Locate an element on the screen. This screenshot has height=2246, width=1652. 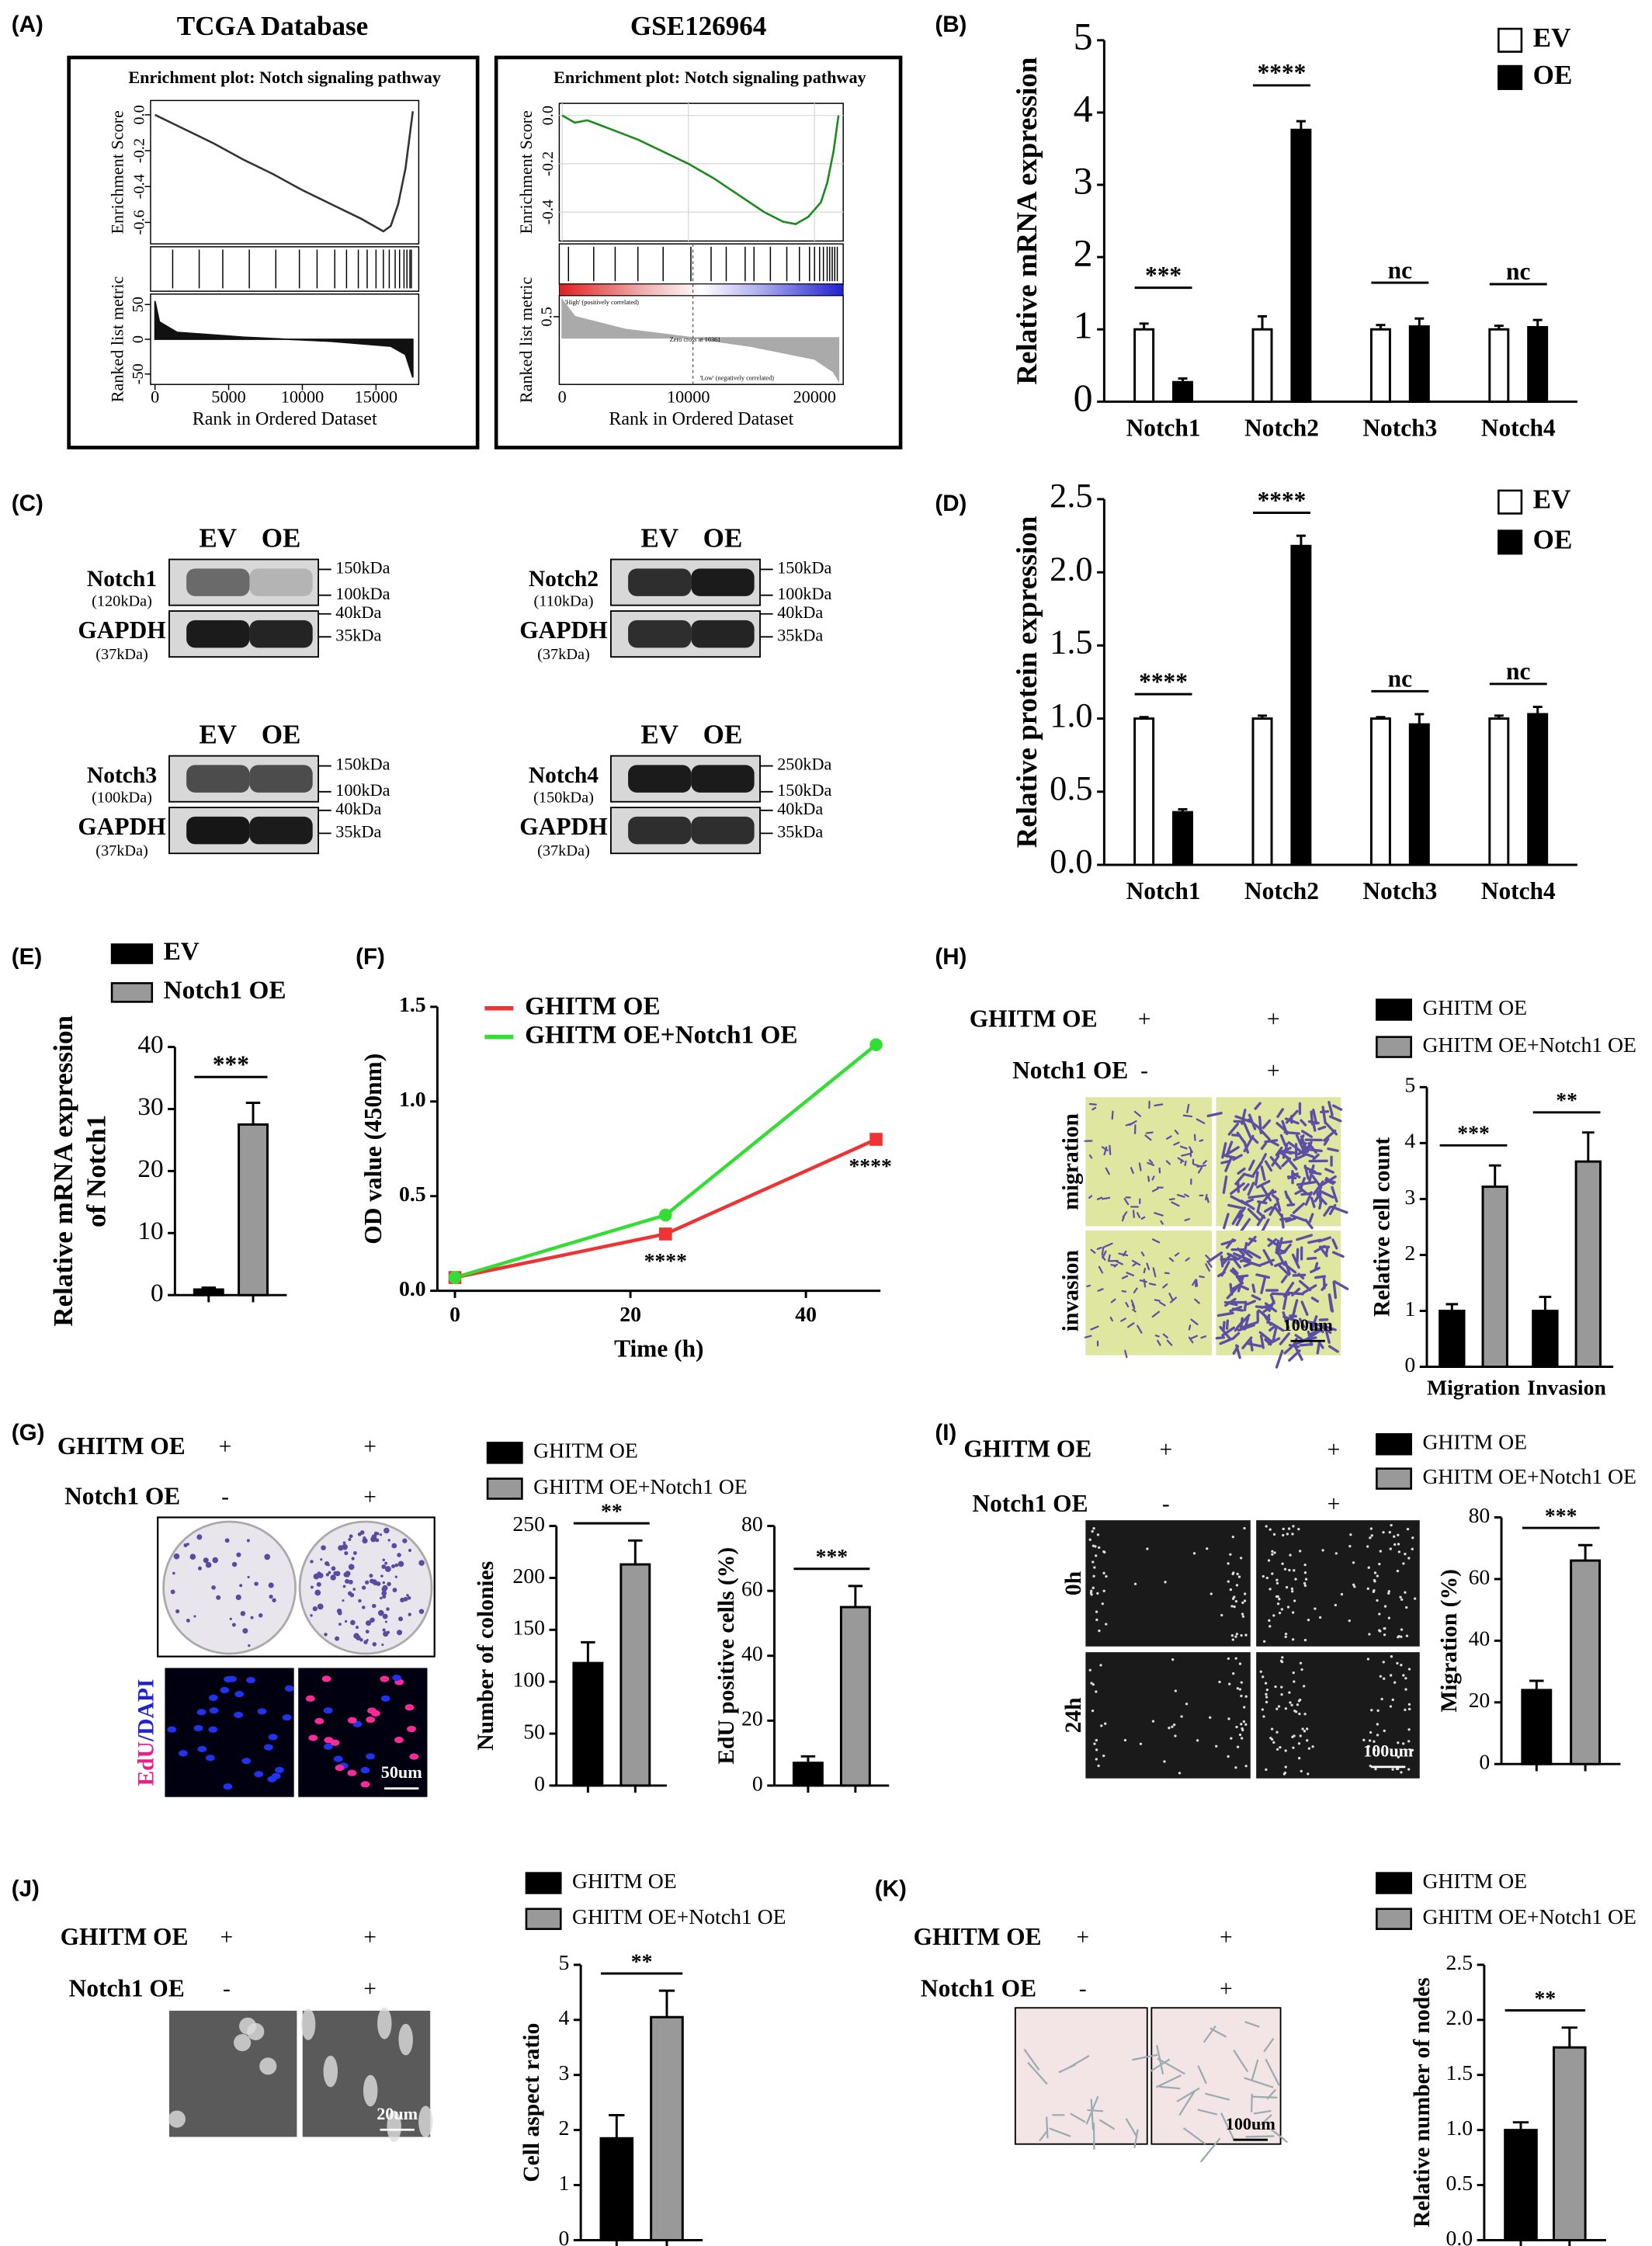
control-label: GAPDH is located at coordinates (563, 826).